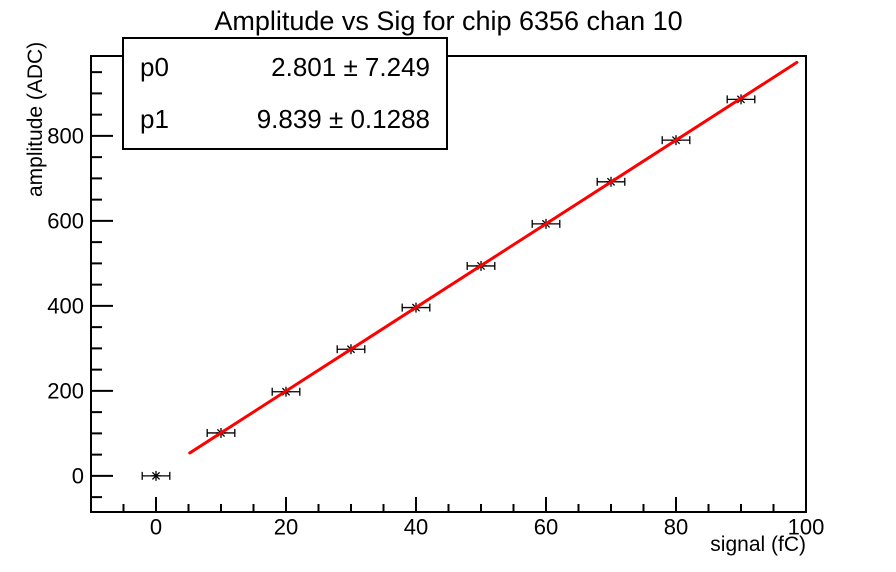 Image resolution: width=896 pixels, height=572 pixels. I want to click on x-tick-label: 100, so click(806, 527).